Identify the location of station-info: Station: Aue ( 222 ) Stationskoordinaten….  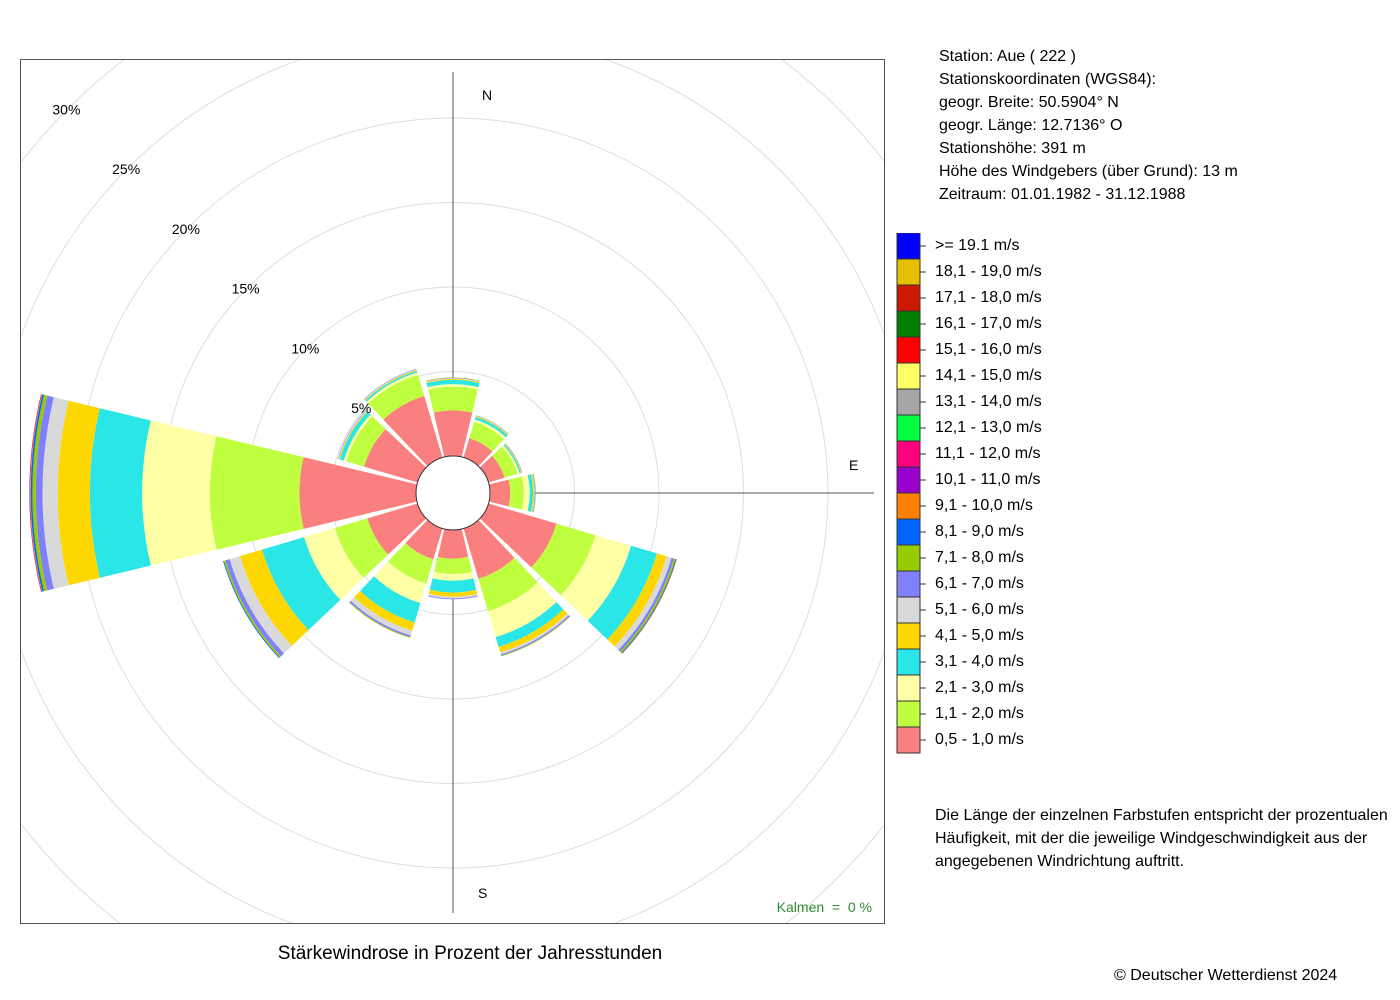
(1088, 125).